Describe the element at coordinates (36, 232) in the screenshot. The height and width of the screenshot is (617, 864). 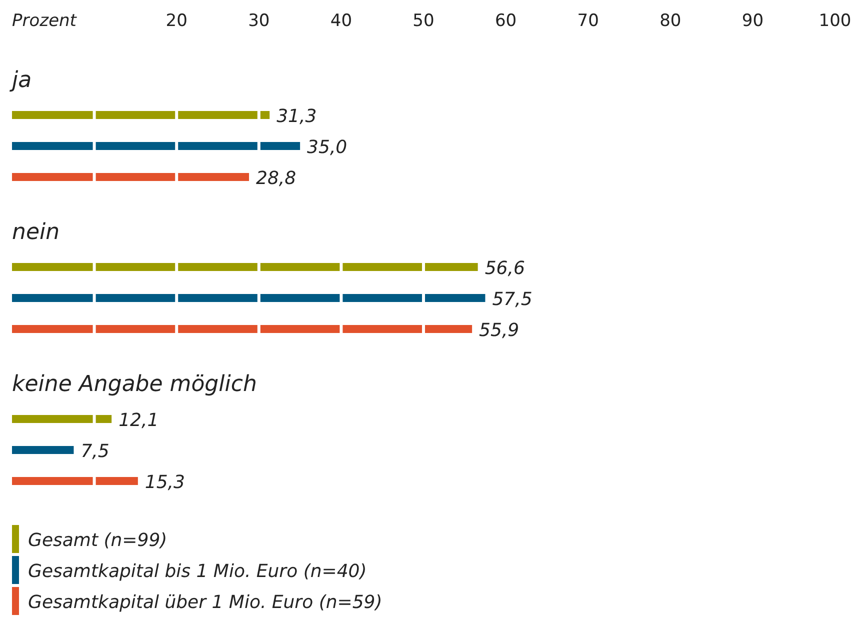
I see `y-tick-label: nein` at that location.